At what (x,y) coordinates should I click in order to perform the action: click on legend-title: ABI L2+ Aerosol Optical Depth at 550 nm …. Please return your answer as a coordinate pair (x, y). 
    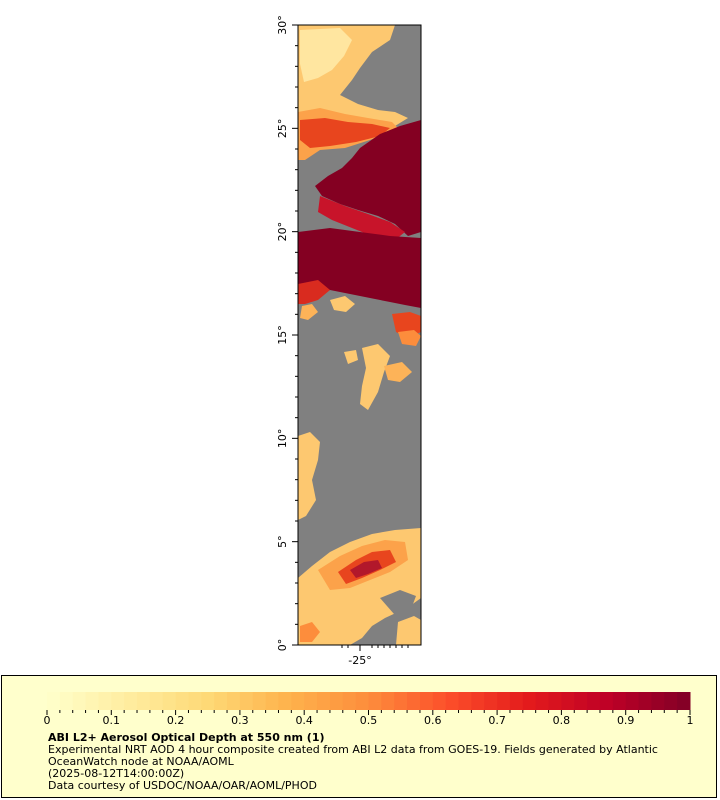
    Looking at the image, I should click on (186, 737).